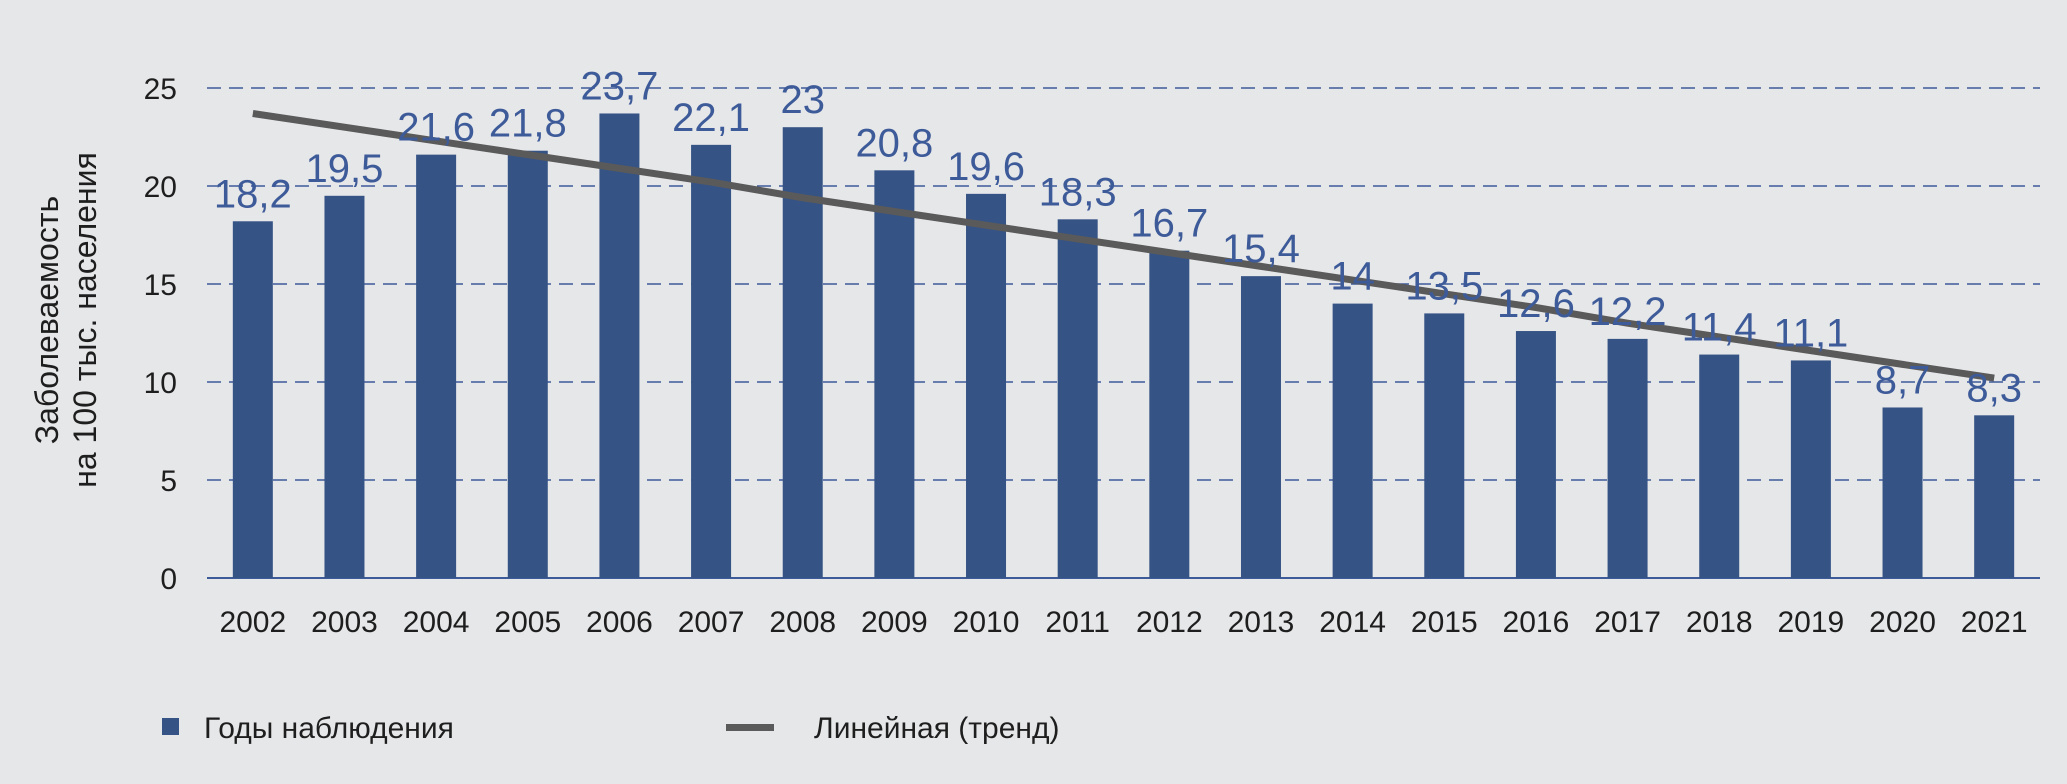 This screenshot has width=2067, height=784. I want to click on data-label: 13,5, so click(1444, 286).